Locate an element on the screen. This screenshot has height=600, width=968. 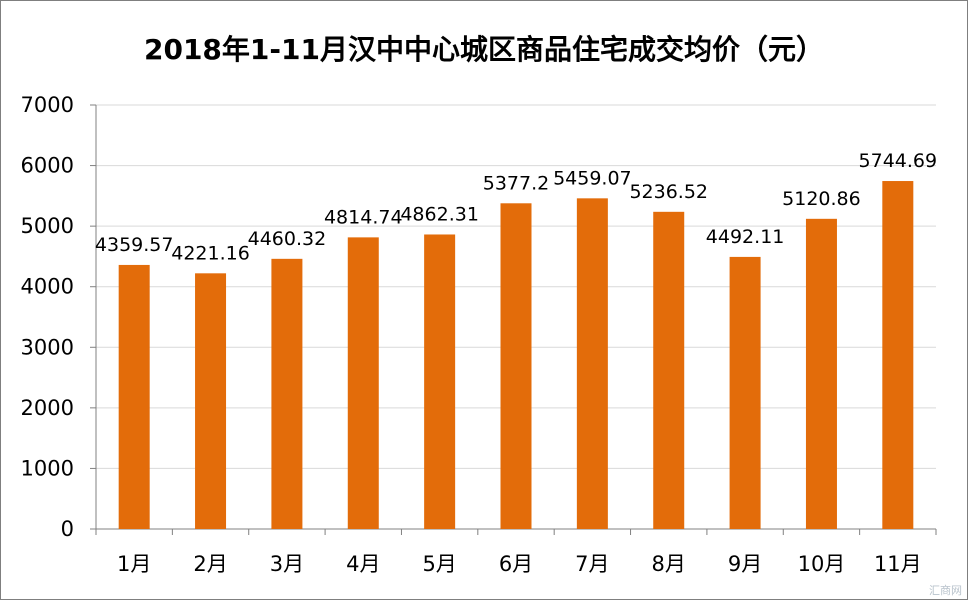
y-tick-label: 3000 is located at coordinates (47, 347).